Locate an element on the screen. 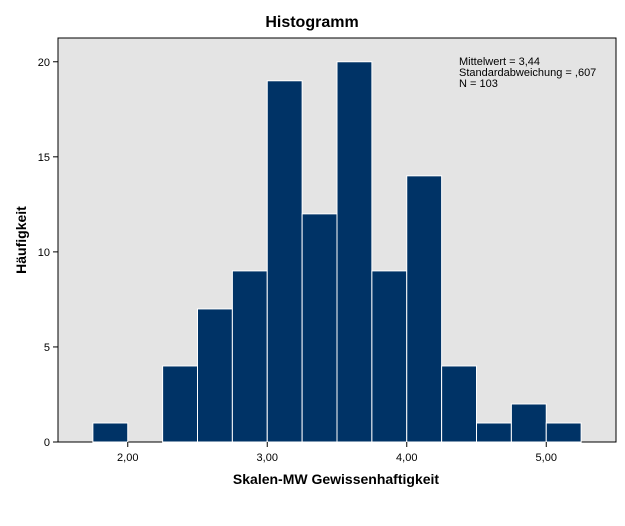 This screenshot has height=526, width=625. y-axis: 0 5 10 15 20 is located at coordinates (48, 253).